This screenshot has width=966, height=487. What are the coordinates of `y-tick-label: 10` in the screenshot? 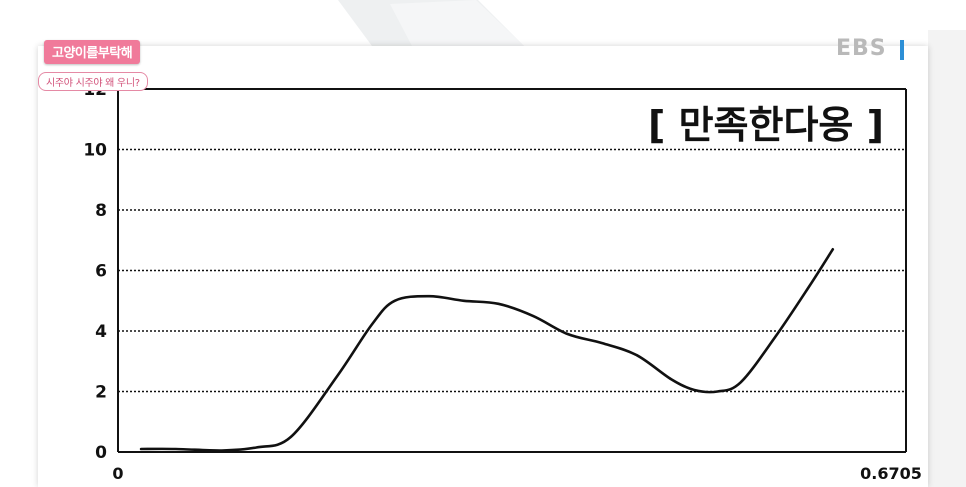 It's located at (95, 151).